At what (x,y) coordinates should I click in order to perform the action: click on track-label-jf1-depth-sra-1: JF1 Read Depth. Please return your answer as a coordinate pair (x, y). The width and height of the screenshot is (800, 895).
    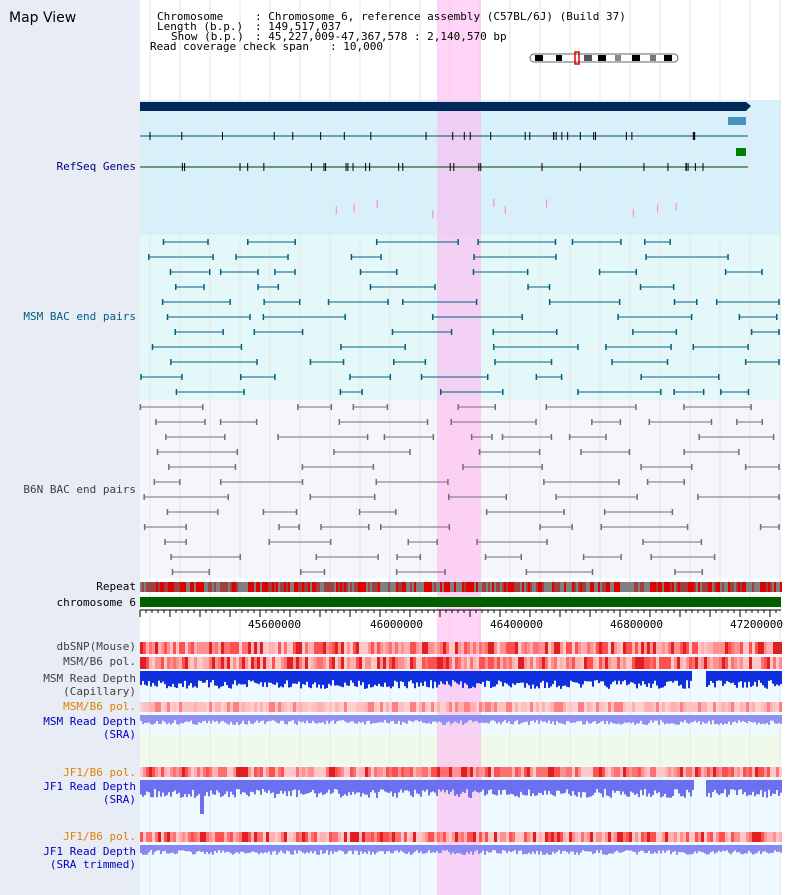
    Looking at the image, I should click on (89, 786).